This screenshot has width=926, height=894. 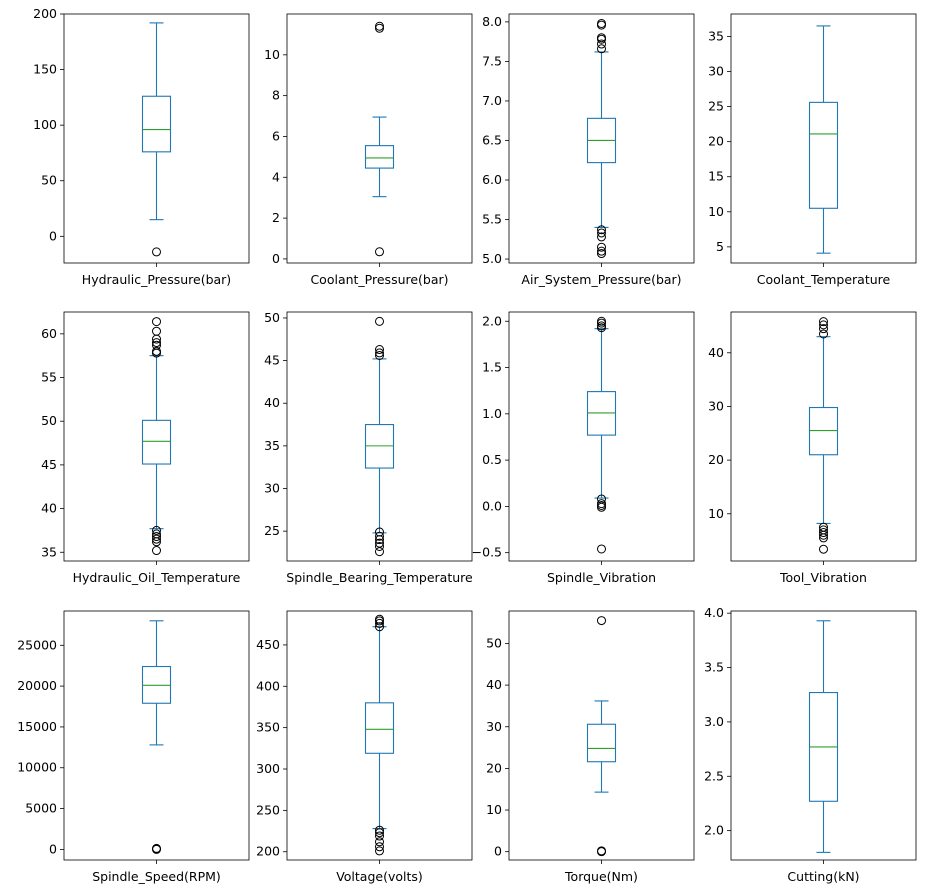 What do you see at coordinates (272, 530) in the screenshot?
I see `y-tick-label: 25` at bounding box center [272, 530].